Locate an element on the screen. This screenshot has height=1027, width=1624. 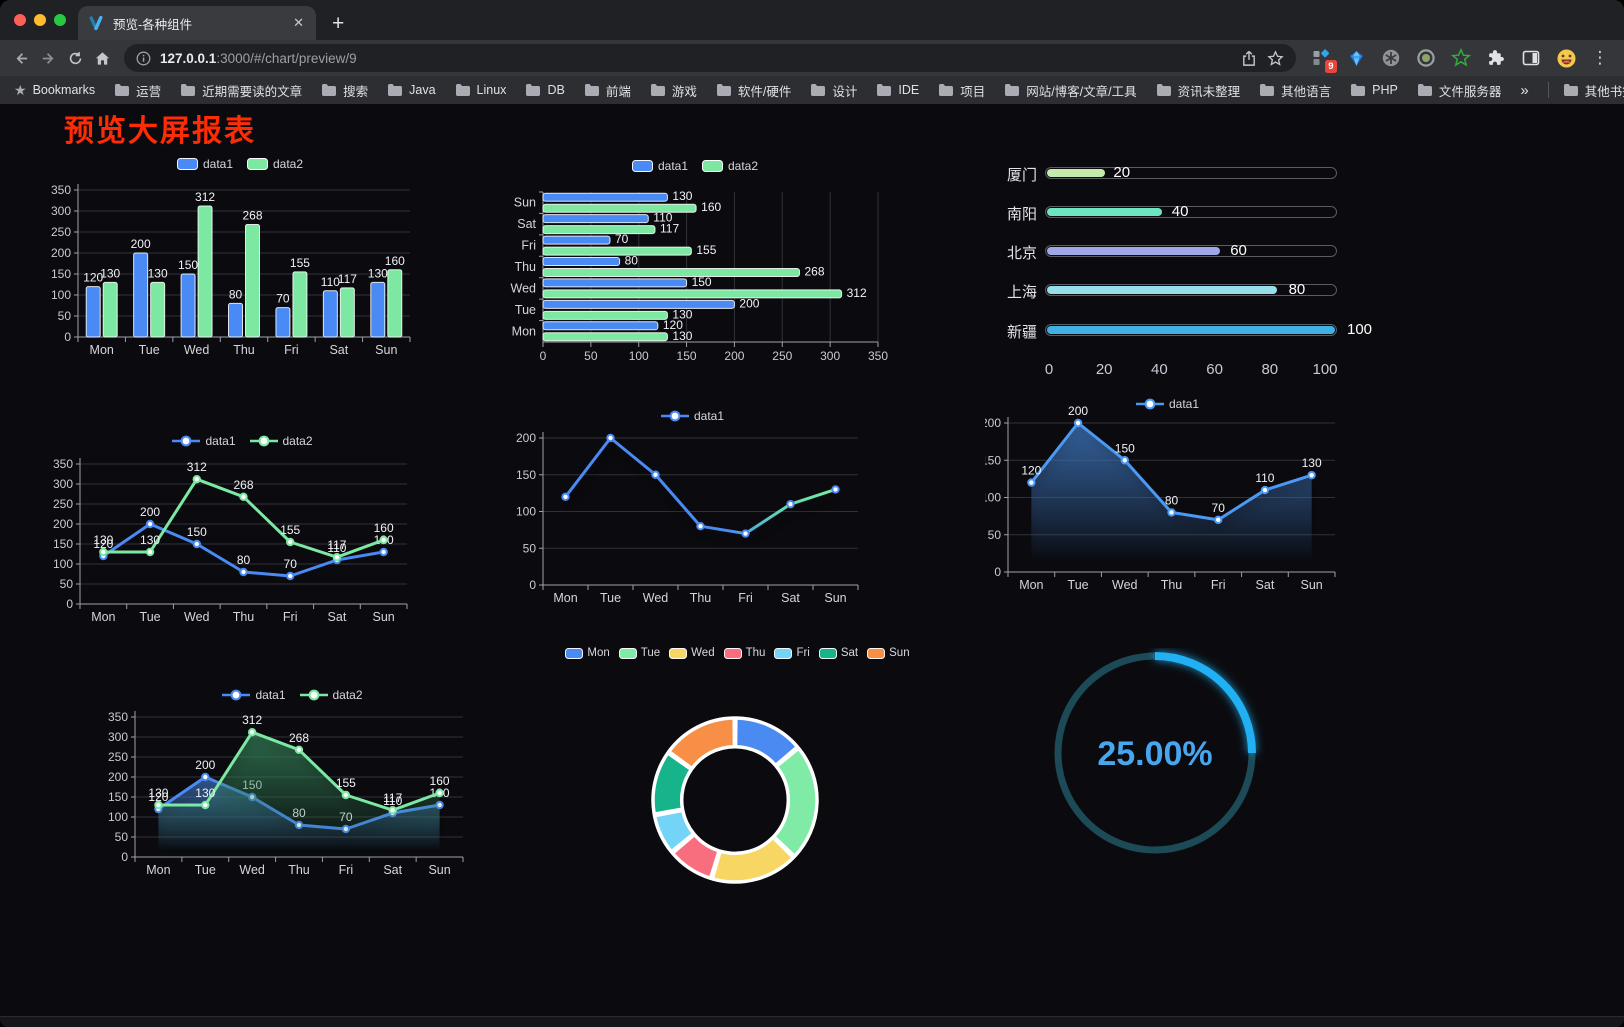
extensions-area: 9 ⋮ is located at coordinates (1460, 60).